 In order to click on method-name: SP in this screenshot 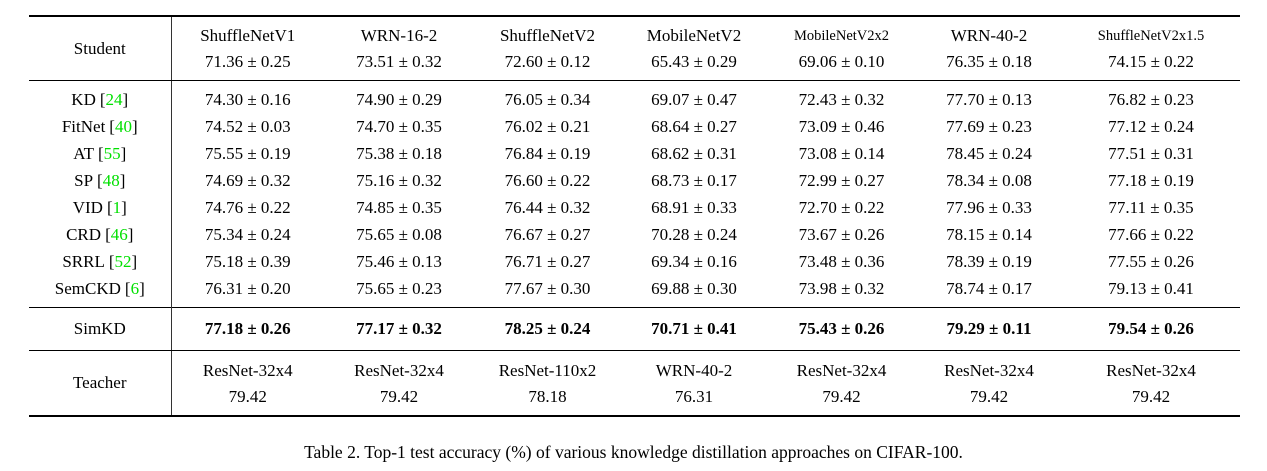, I will do `click(84, 180)`.